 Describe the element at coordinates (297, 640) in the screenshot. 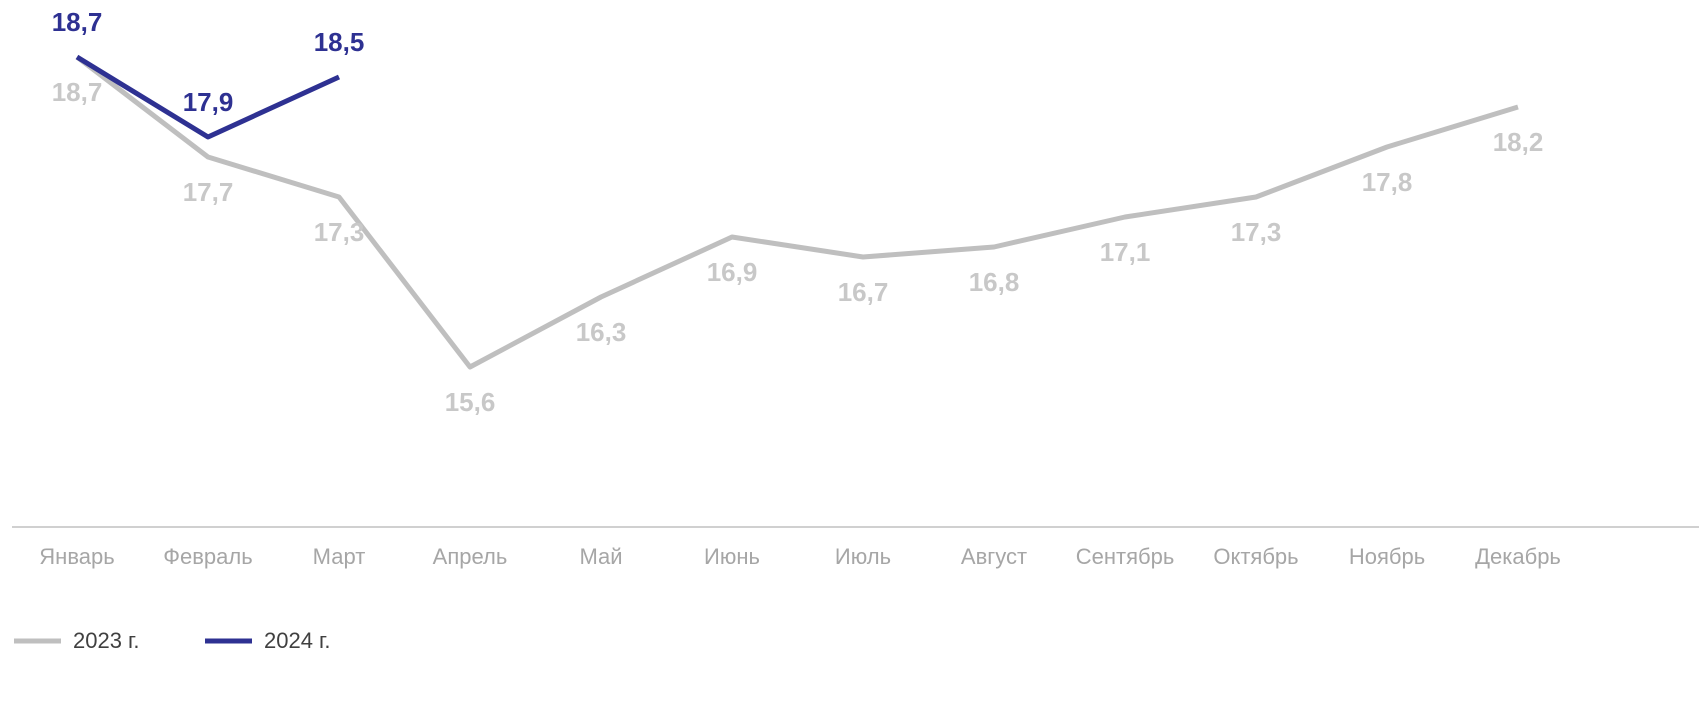

I see `legend-label: 2024 г.` at that location.